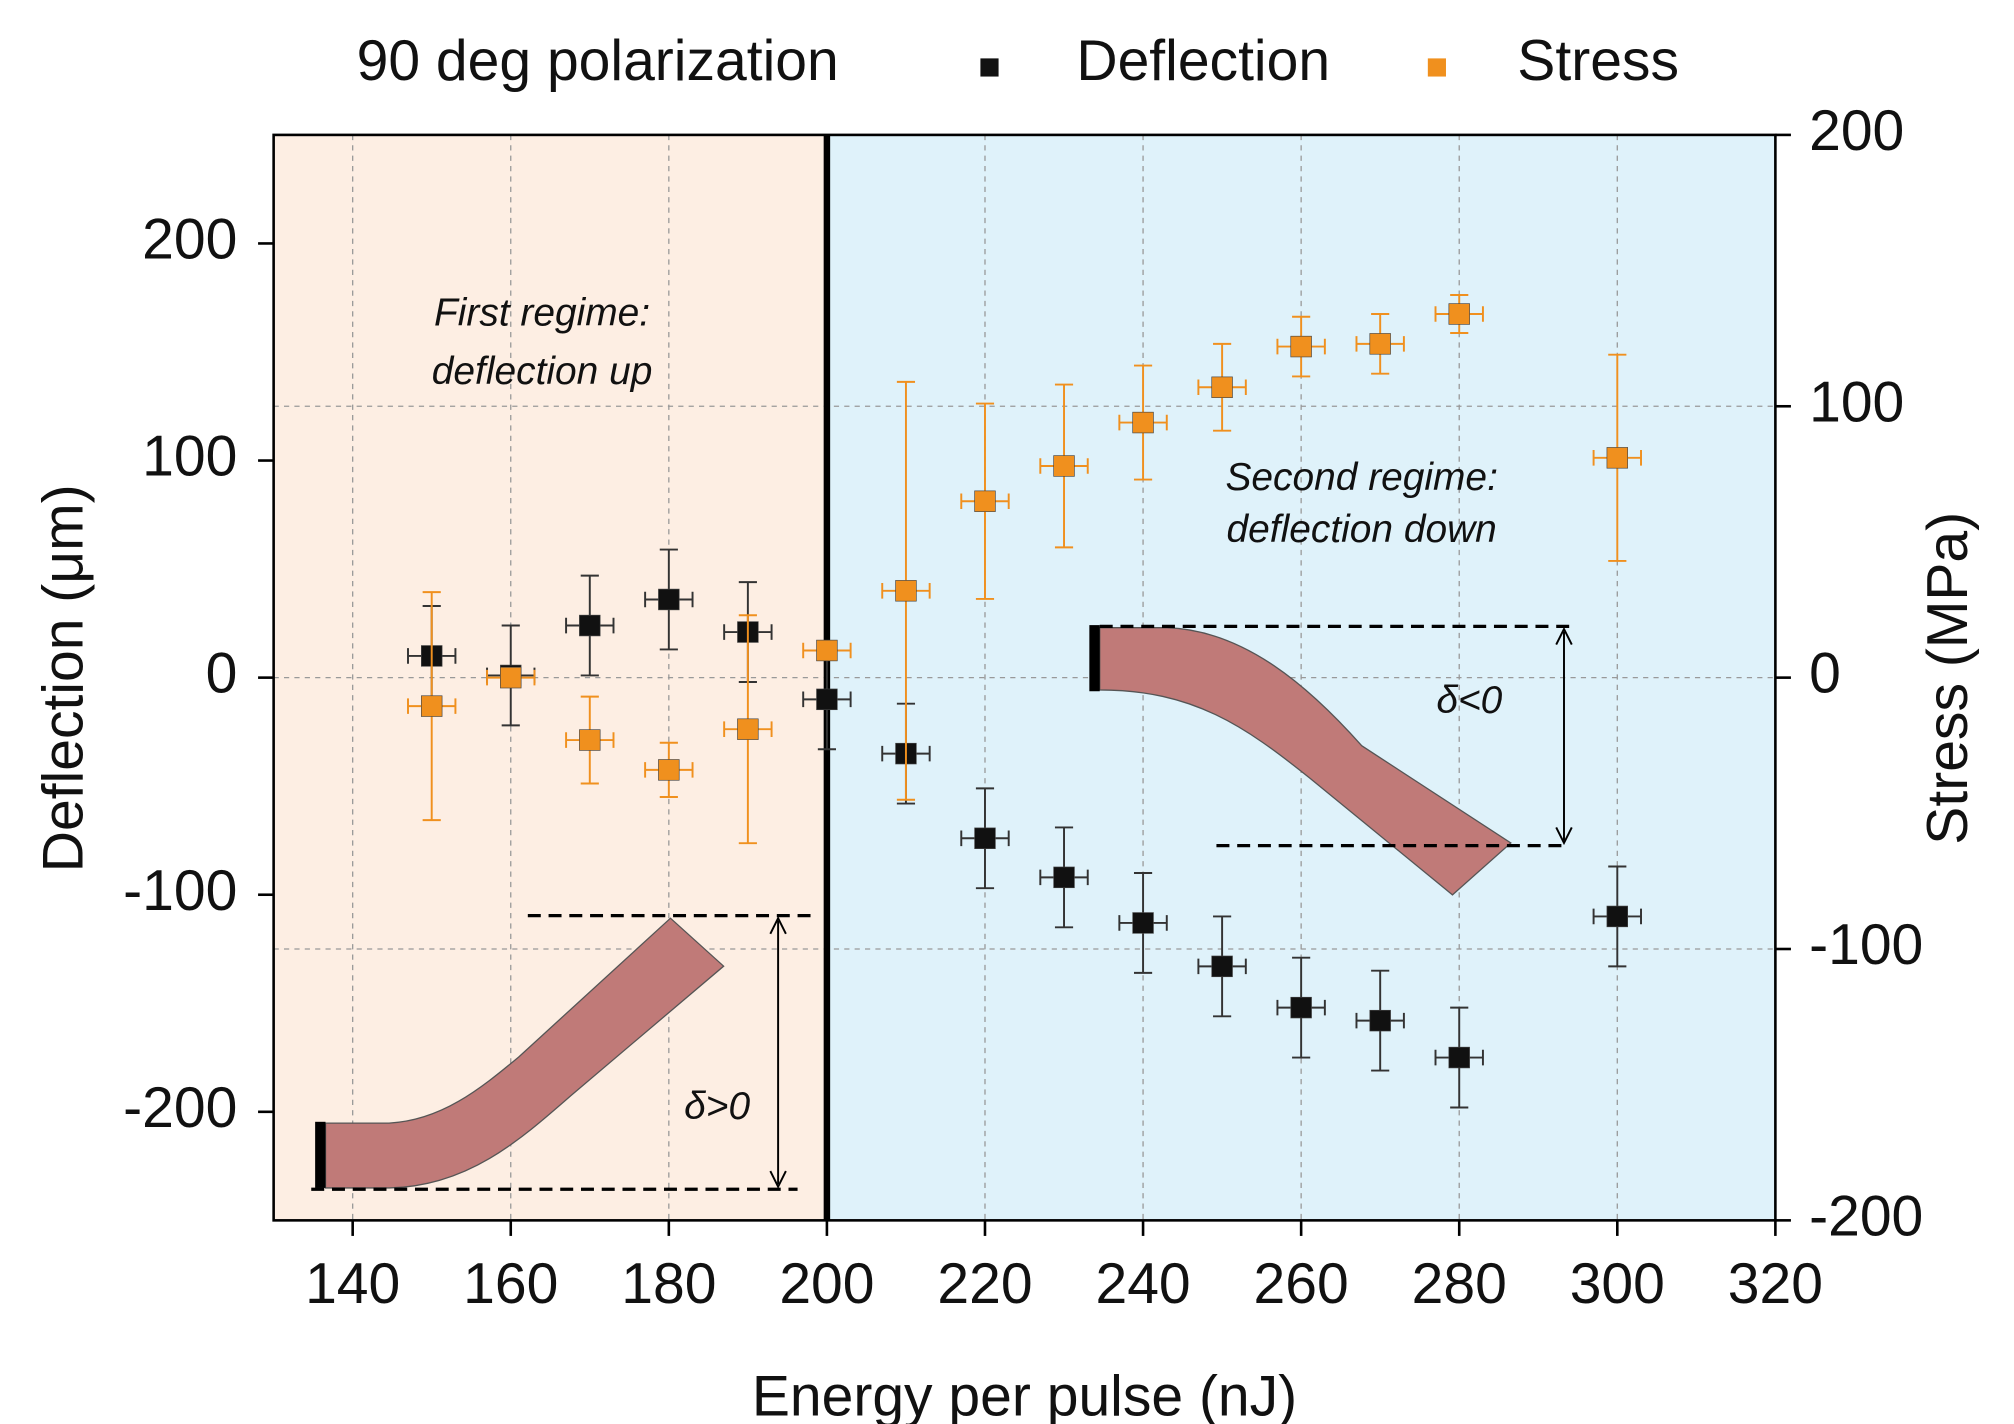  What do you see at coordinates (1203, 61) in the screenshot?
I see `legend-label: Deflection` at bounding box center [1203, 61].